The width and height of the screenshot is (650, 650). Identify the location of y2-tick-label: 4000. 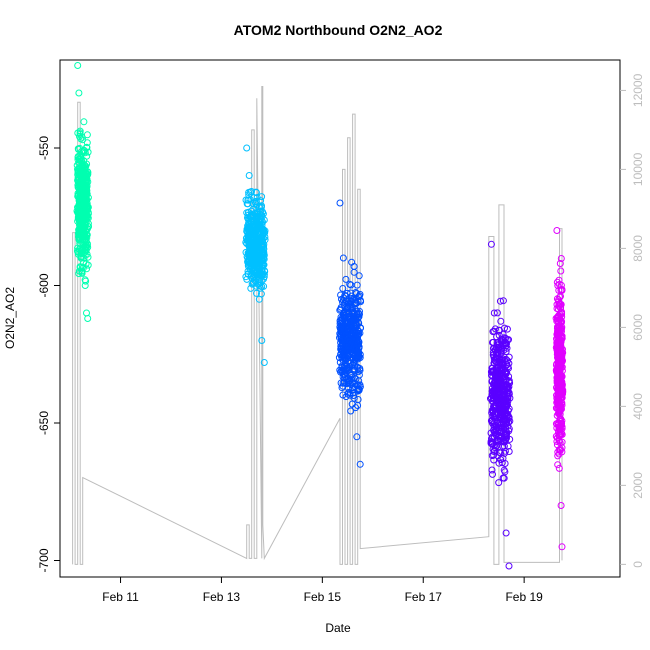
(638, 406).